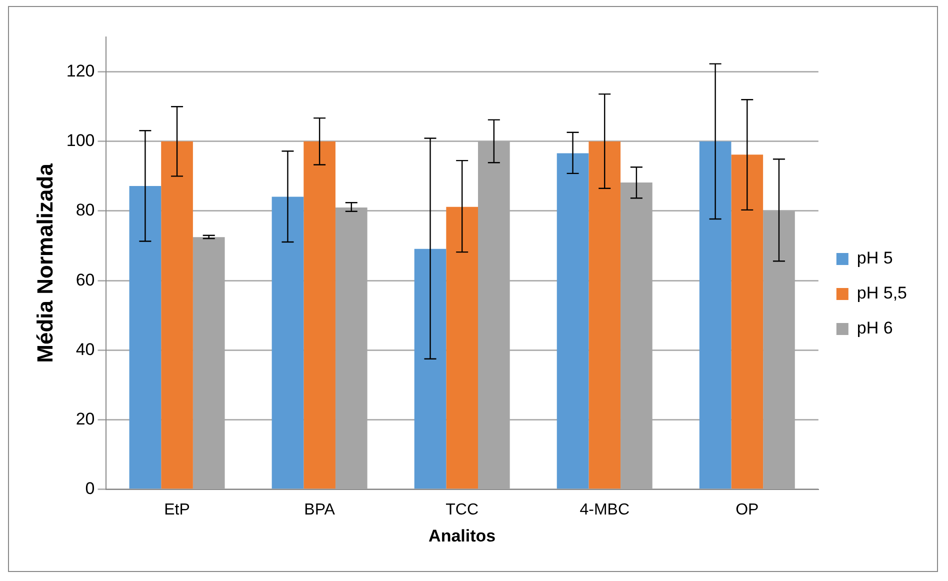  Describe the element at coordinates (85, 210) in the screenshot. I see `y-tick-label: 80` at that location.